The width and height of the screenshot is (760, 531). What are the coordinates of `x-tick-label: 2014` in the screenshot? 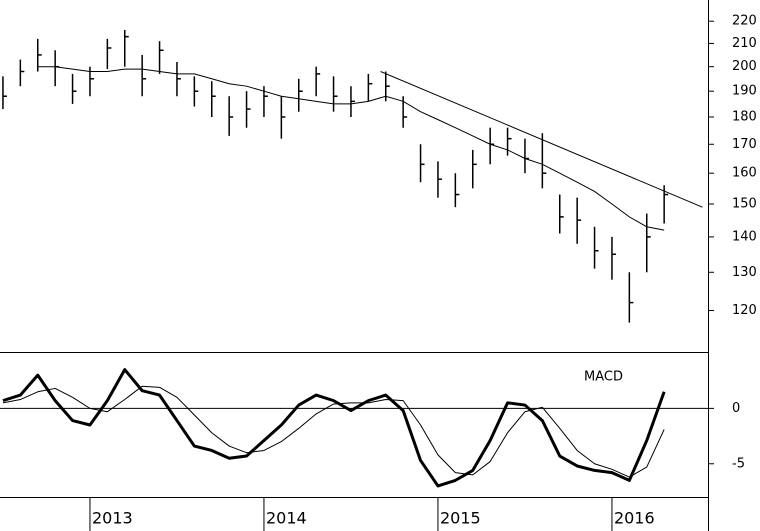 It's located at (286, 518).